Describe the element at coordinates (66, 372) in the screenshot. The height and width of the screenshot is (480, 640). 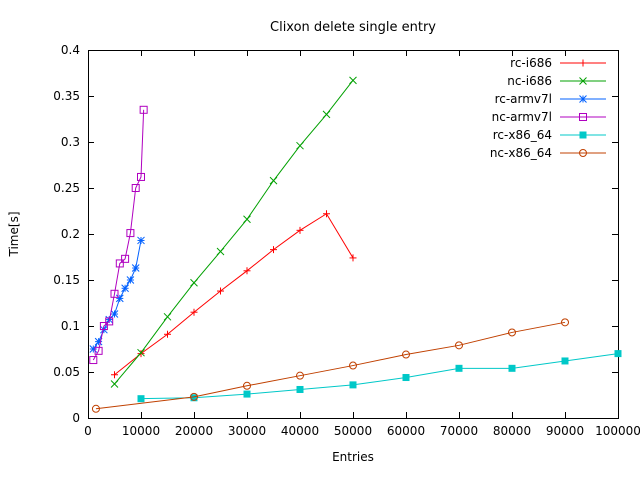
I see `y-tick-label: 0.05` at that location.